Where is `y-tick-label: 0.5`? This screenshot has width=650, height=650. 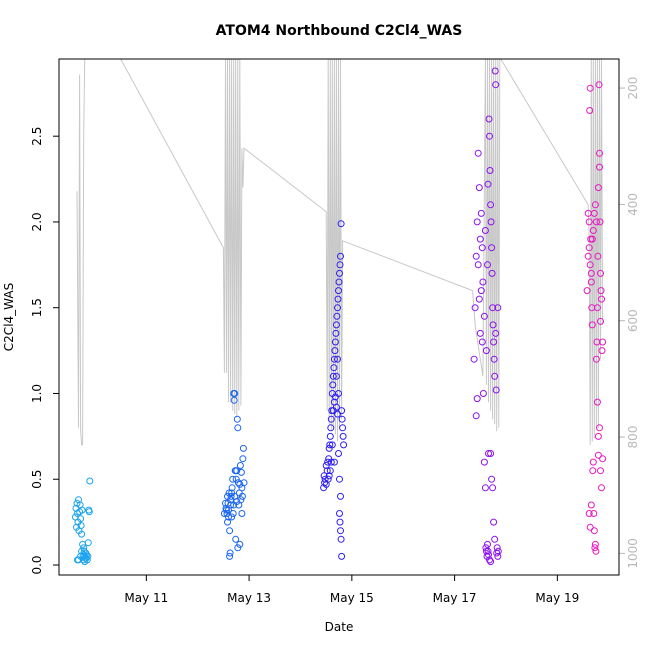 y-tick-label: 0.5 is located at coordinates (37, 479).